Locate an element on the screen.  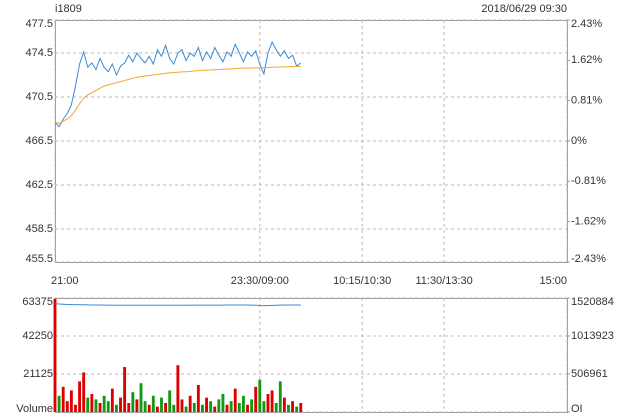
y2-tick-label: OI is located at coordinates (577, 409).